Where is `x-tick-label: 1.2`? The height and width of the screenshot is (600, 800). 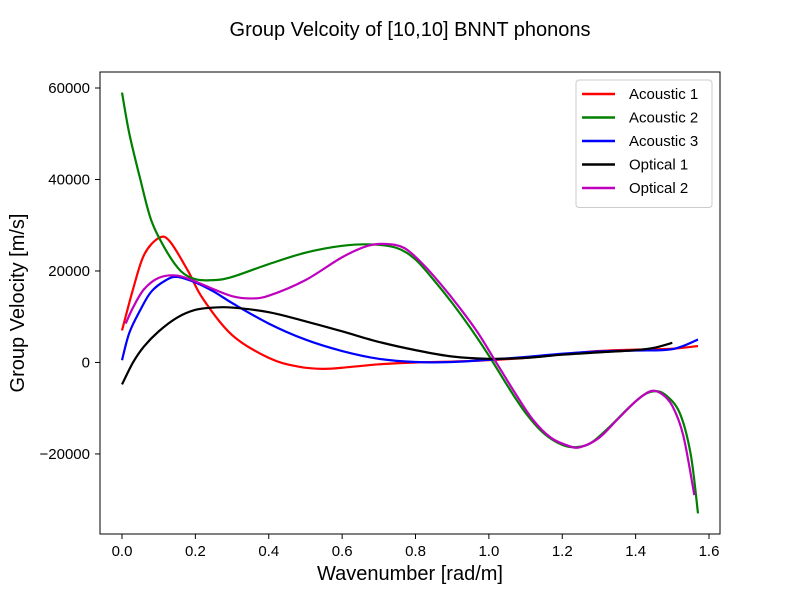 x-tick-label: 1.2 is located at coordinates (562, 551).